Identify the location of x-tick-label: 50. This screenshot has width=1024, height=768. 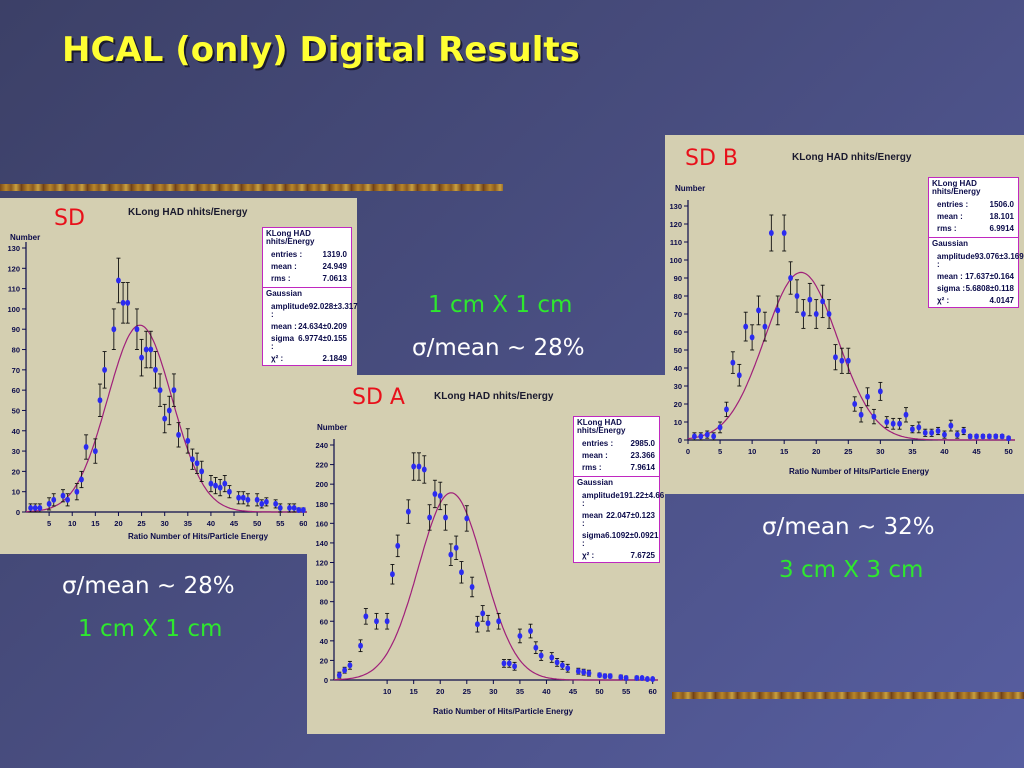
(599, 691).